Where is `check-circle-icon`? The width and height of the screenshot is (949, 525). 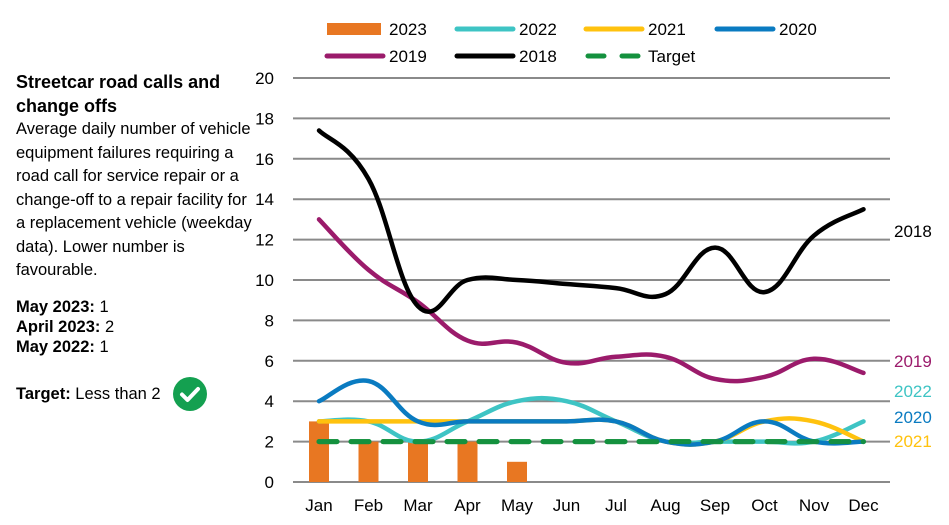 check-circle-icon is located at coordinates (189, 393).